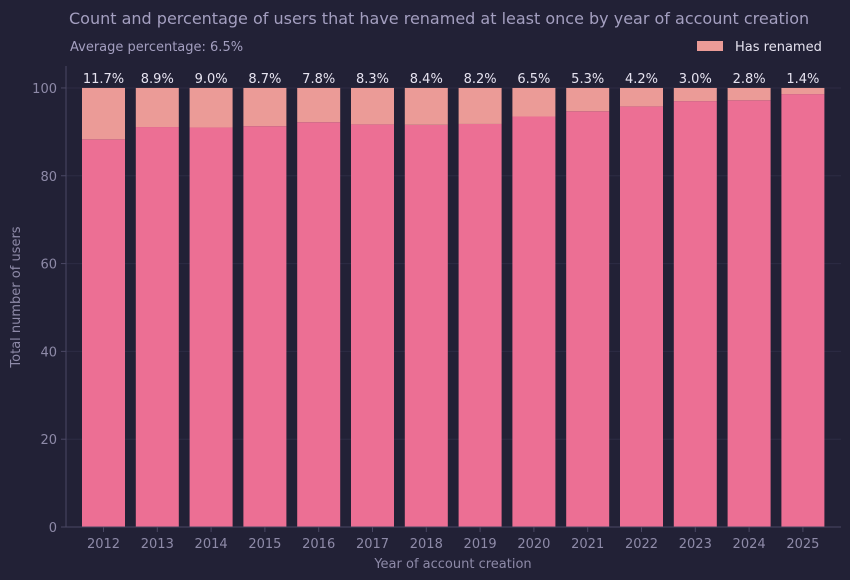  What do you see at coordinates (533, 79) in the screenshot?
I see `bar-data-label: 6.5%` at bounding box center [533, 79].